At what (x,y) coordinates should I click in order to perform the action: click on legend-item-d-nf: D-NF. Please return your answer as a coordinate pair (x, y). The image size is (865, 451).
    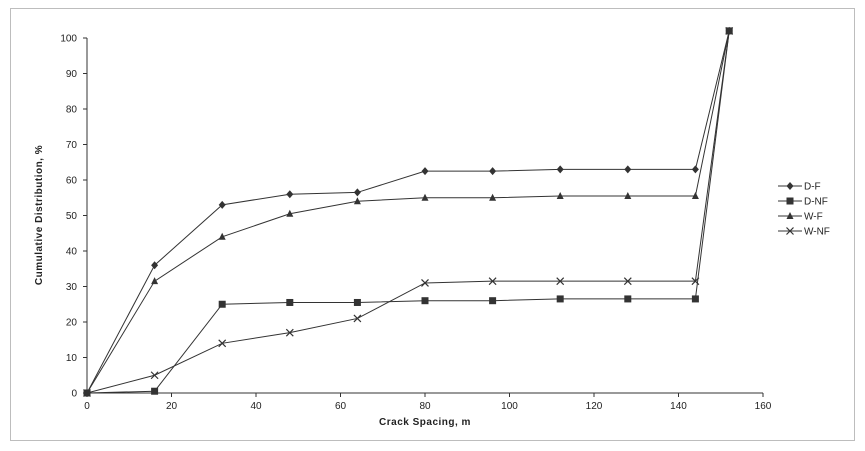
    Looking at the image, I should click on (803, 202).